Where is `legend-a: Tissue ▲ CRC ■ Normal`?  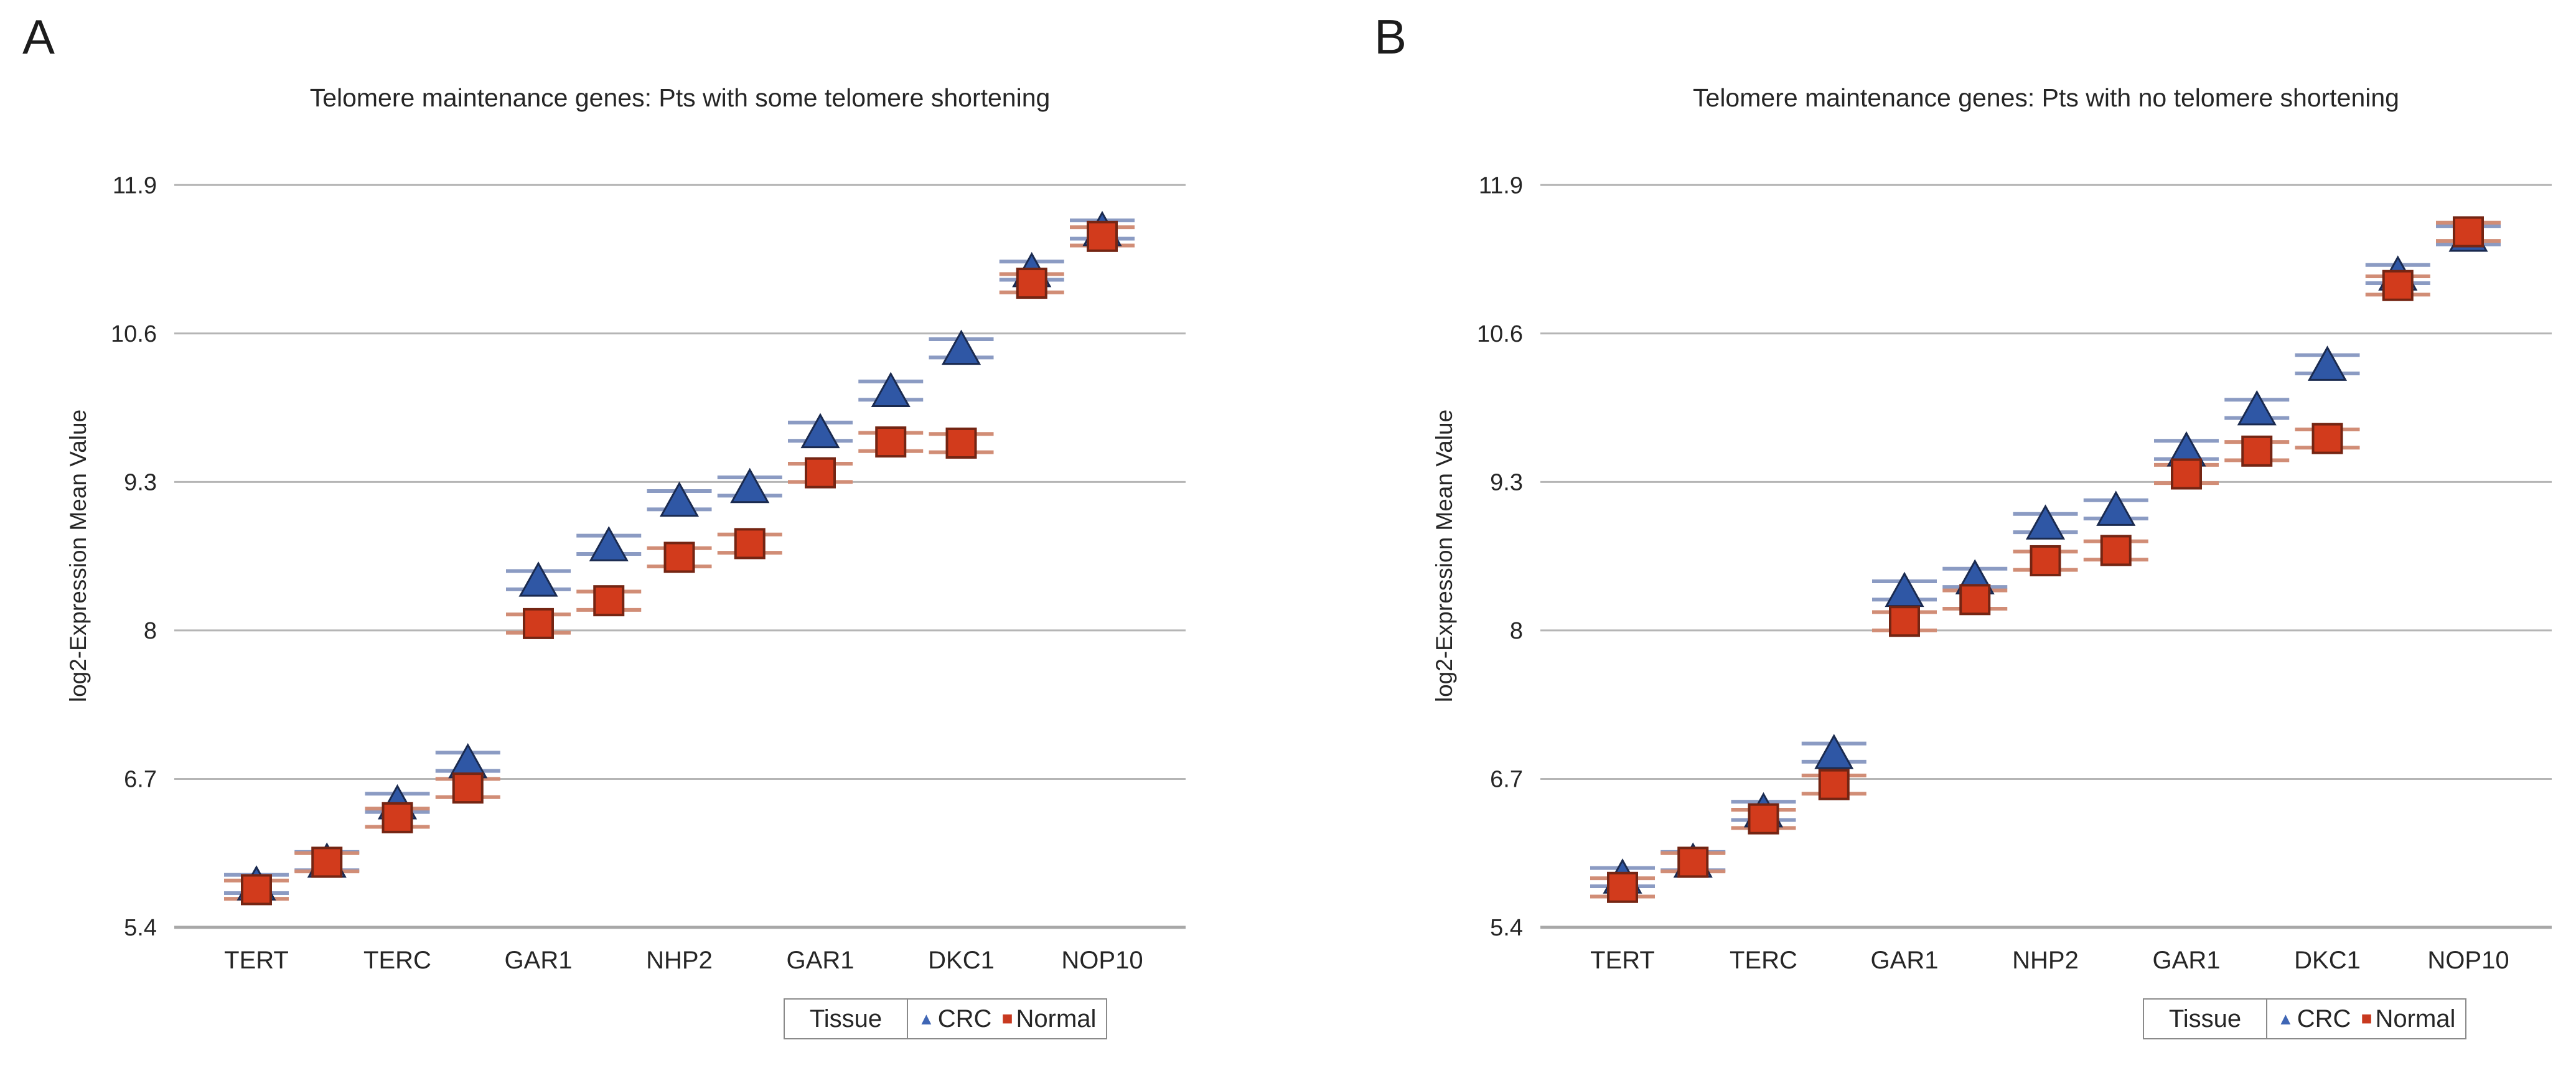 legend-a: Tissue ▲ CRC ■ Normal is located at coordinates (946, 1018).